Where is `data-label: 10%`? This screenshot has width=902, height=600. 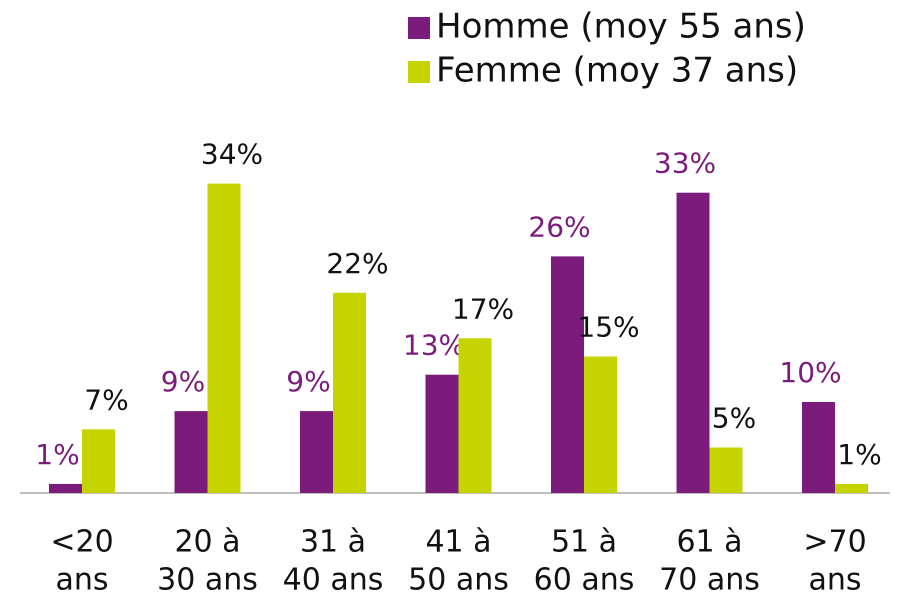 data-label: 10% is located at coordinates (810, 372).